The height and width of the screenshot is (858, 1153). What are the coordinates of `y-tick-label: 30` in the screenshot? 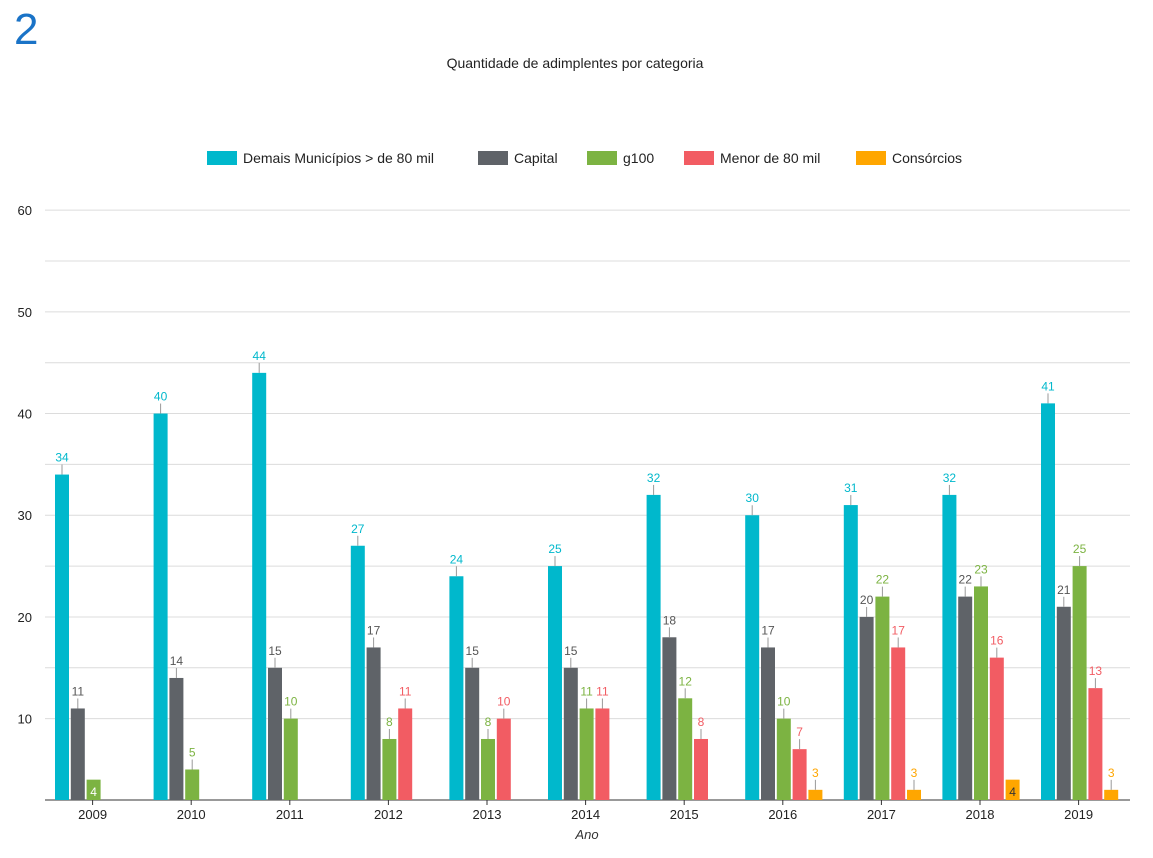 It's located at (25, 515).